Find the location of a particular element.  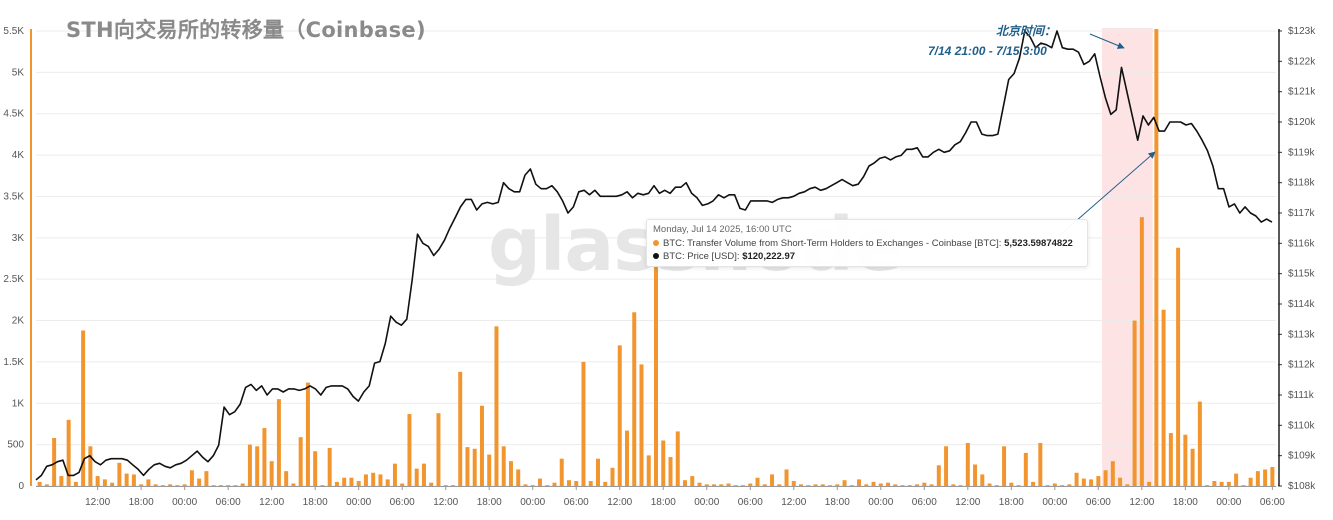

left-tick-label: 2.5K is located at coordinates (13, 279).